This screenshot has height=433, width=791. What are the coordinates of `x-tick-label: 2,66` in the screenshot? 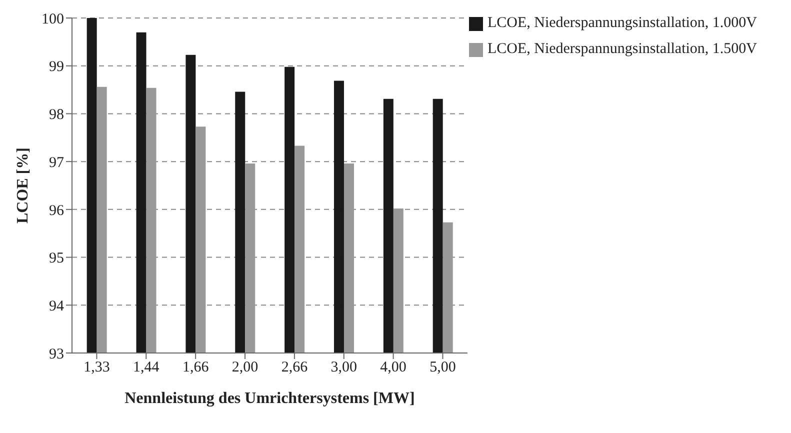 It's located at (294, 368).